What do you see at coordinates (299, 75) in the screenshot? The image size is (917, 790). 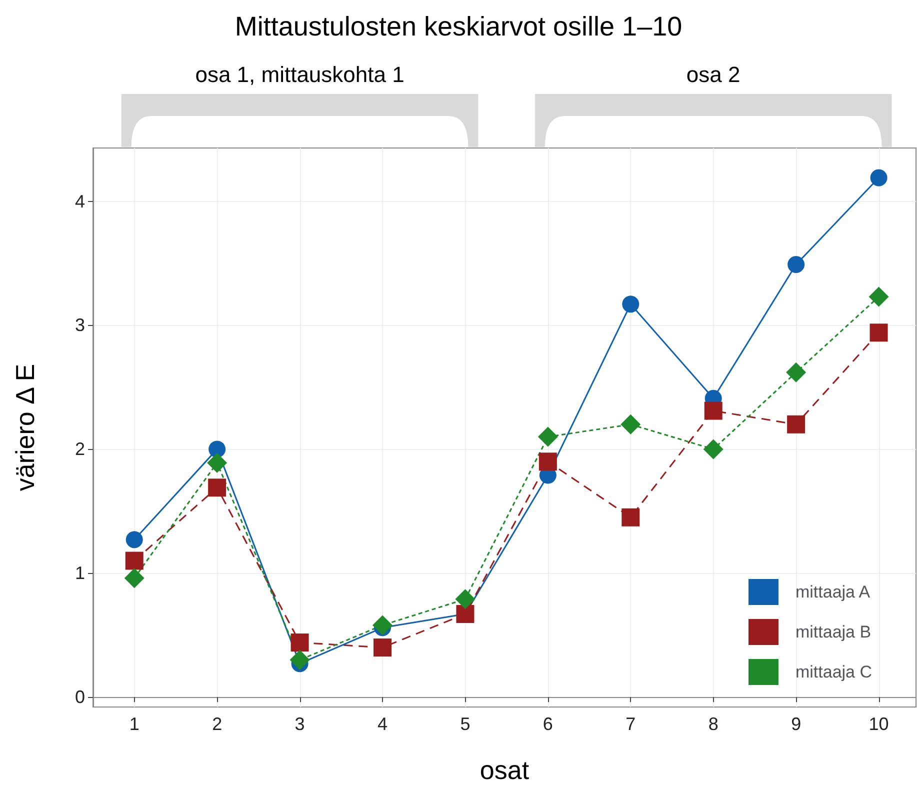 I see `text: osa 1, mittauskohta 1` at bounding box center [299, 75].